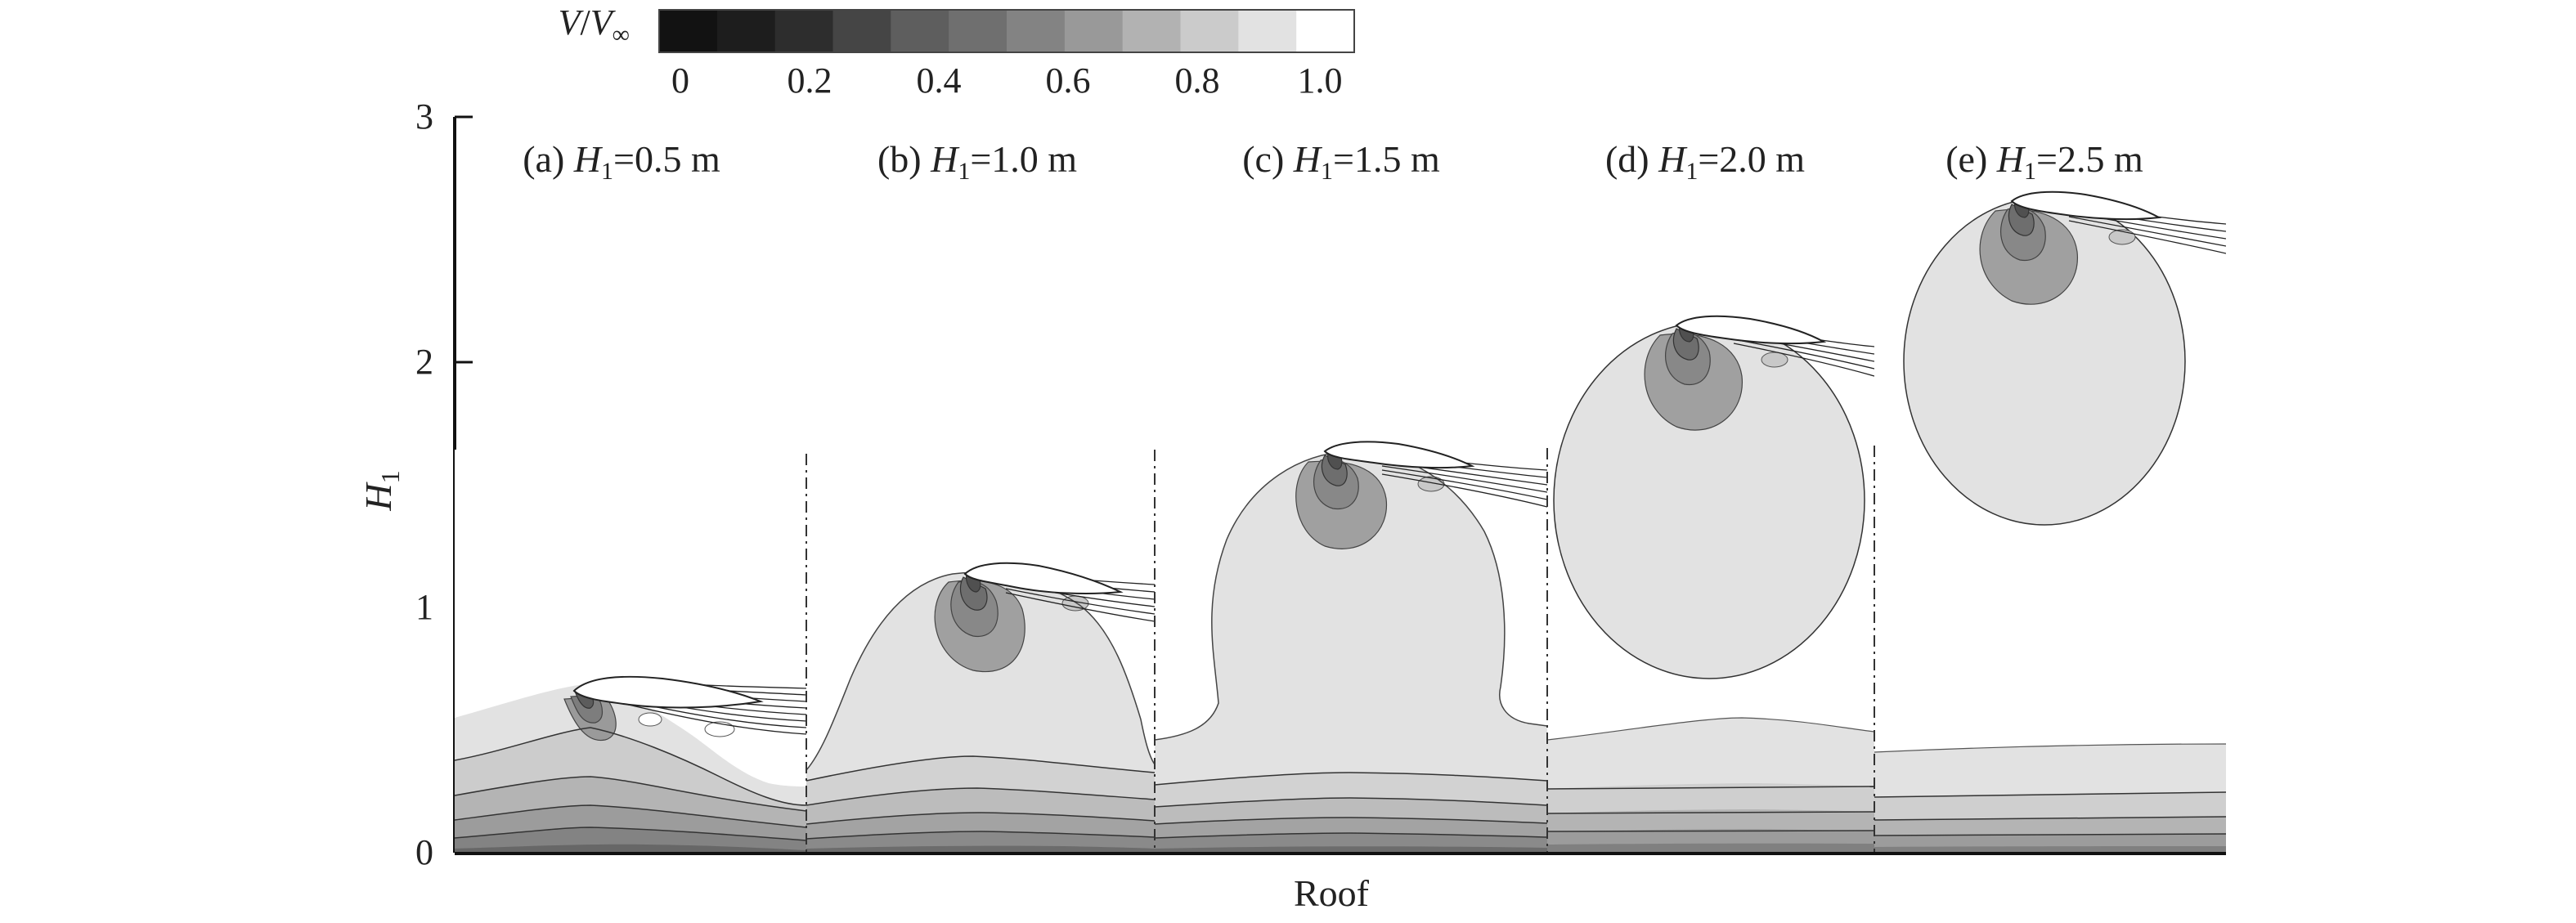 This screenshot has width=2576, height=923. What do you see at coordinates (424, 607) in the screenshot?
I see `y-tick-label: 1` at bounding box center [424, 607].